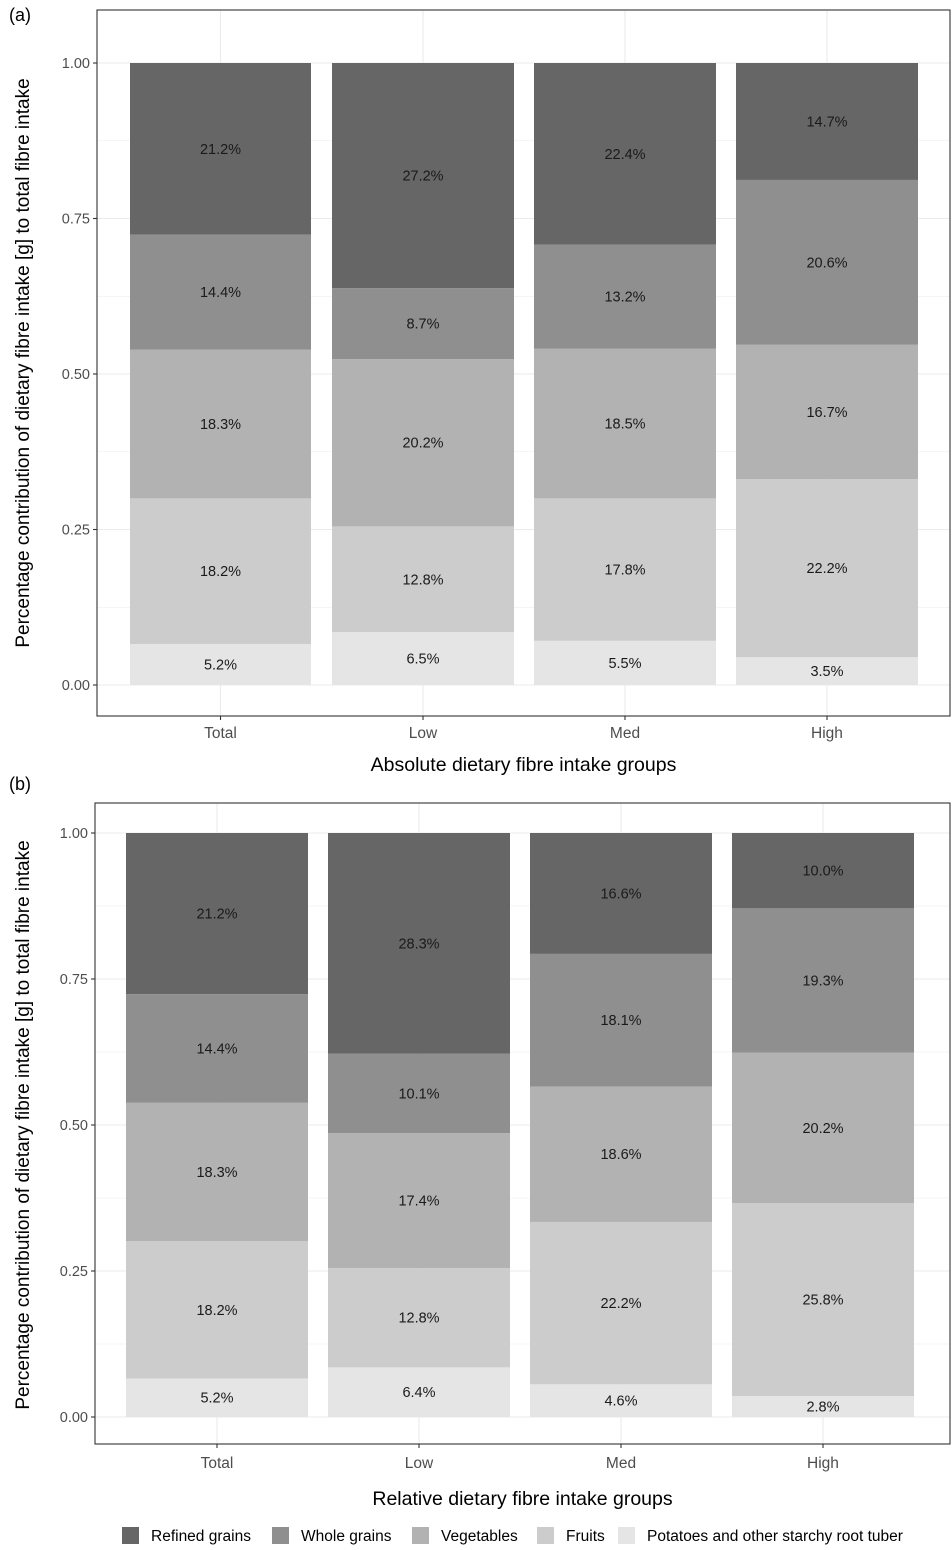 The height and width of the screenshot is (1550, 952). I want to click on bar-segment-vegetables-total, so click(220, 424).